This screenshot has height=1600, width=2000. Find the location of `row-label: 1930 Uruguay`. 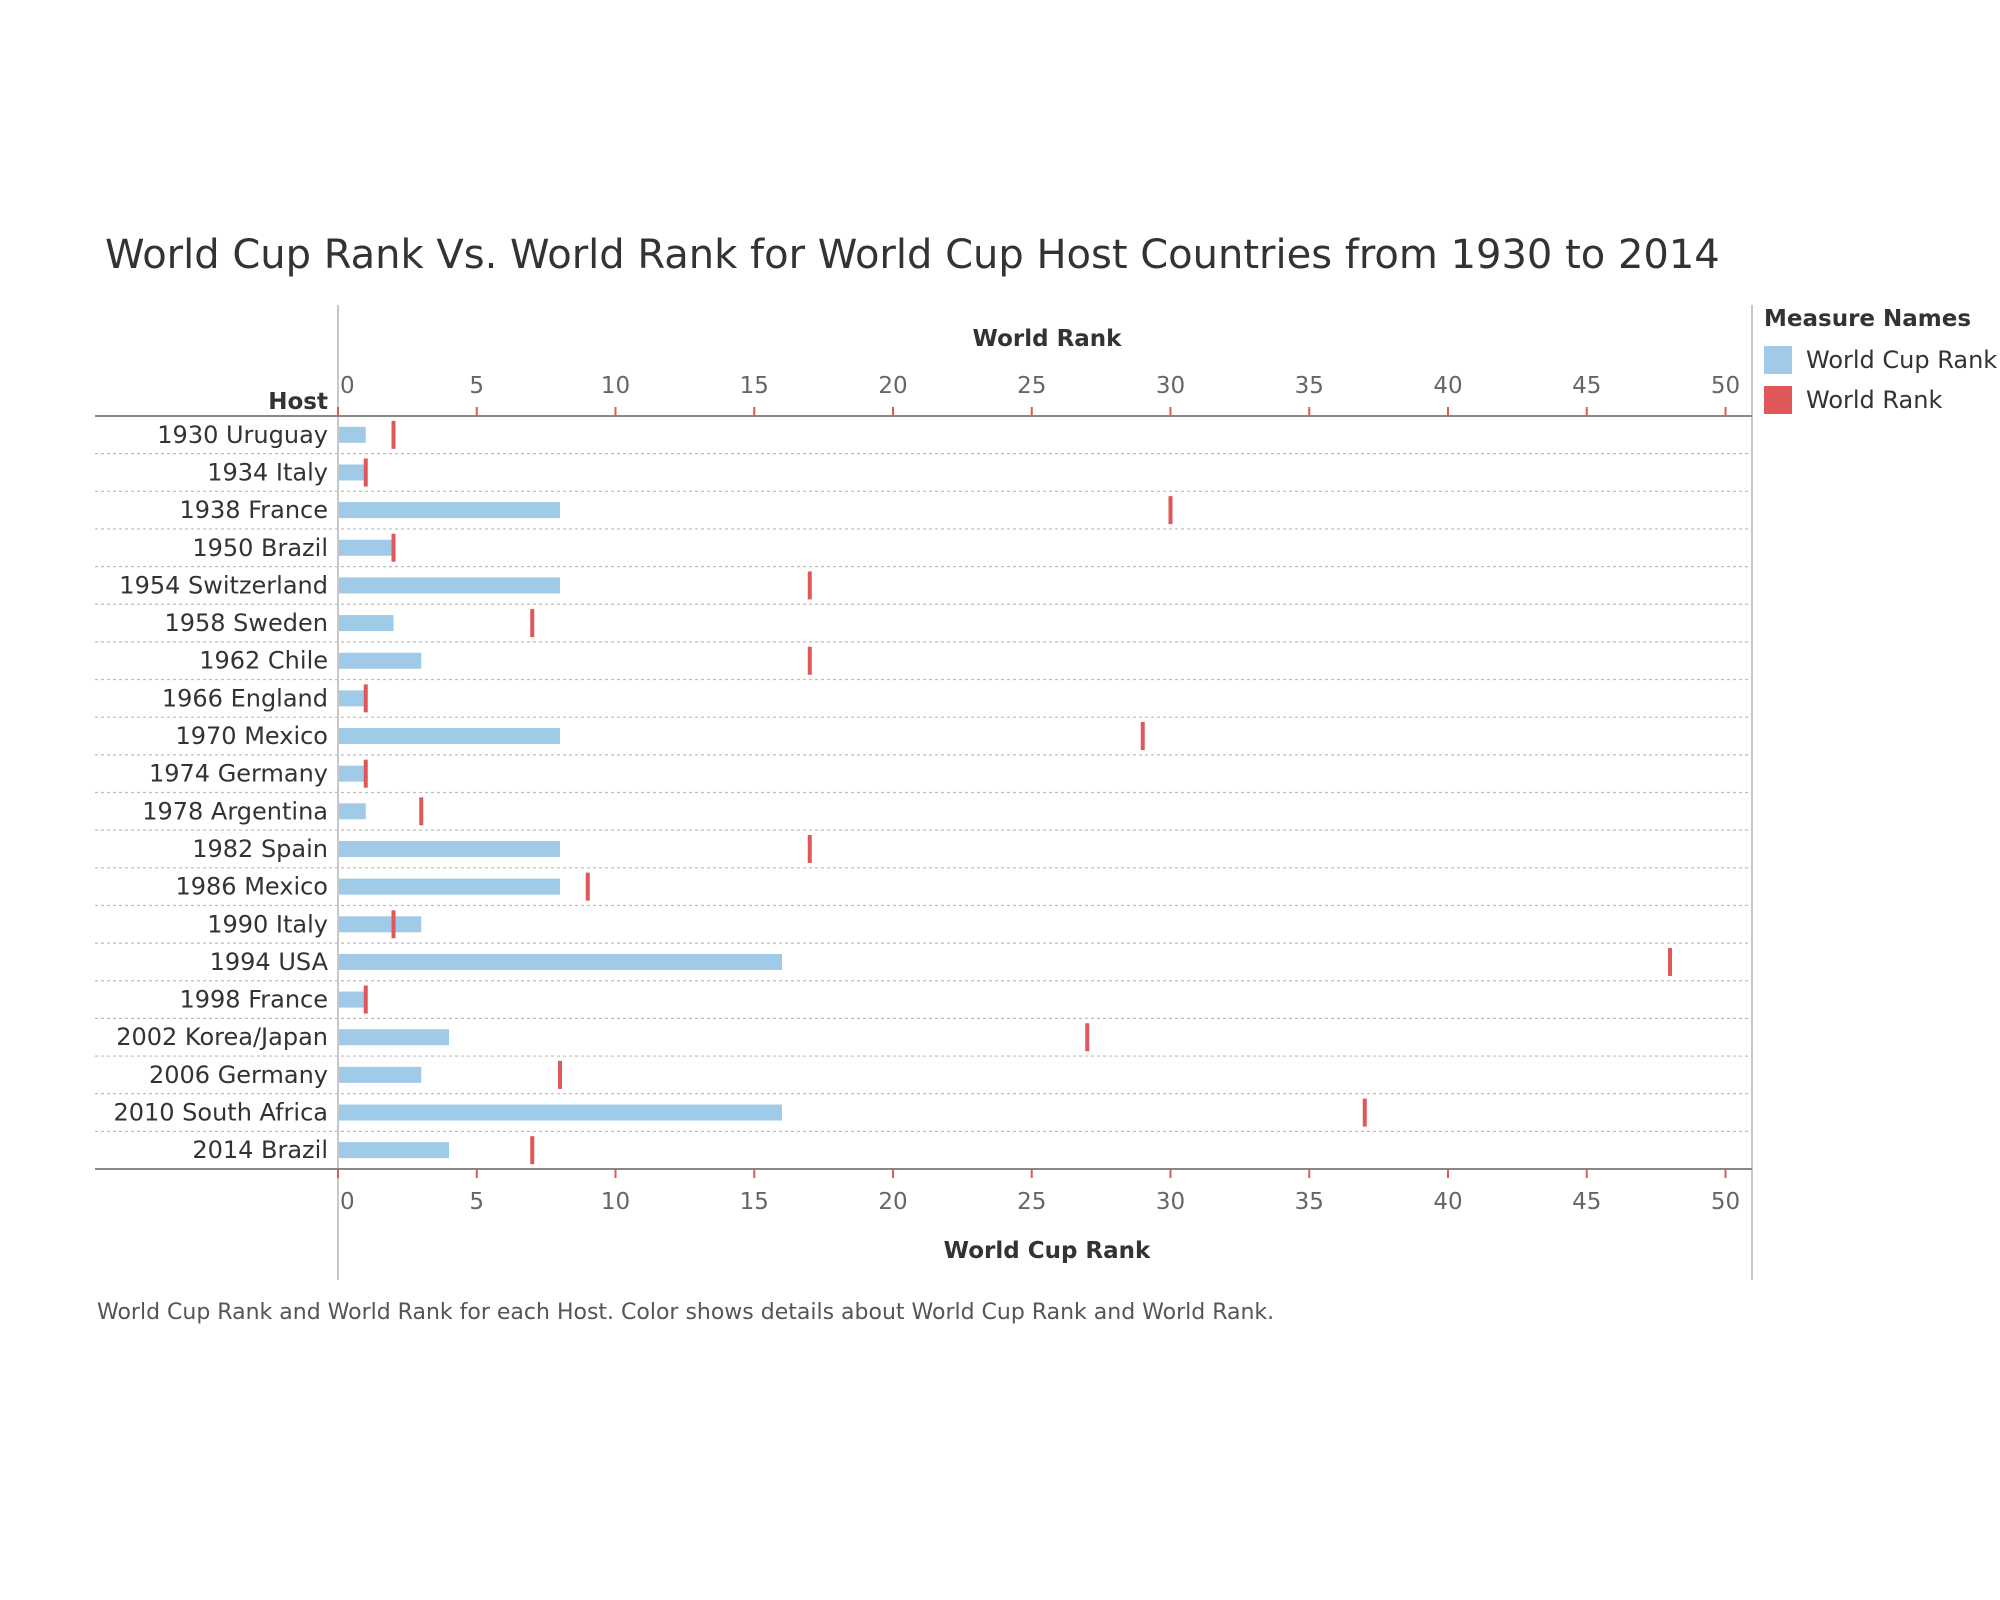

row-label: 1930 Uruguay is located at coordinates (242, 435).